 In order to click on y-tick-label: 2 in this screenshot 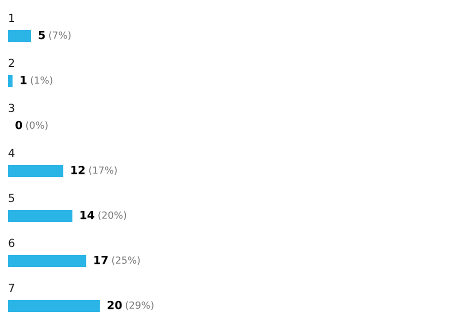, I will do `click(11, 62)`.